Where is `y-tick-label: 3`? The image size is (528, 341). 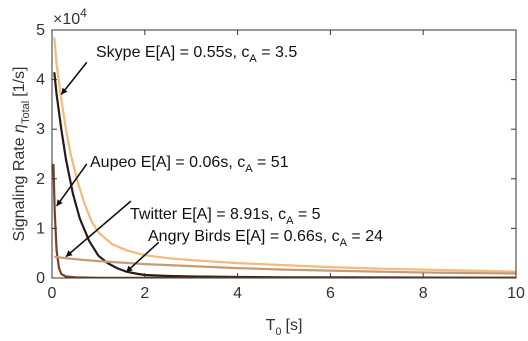 y-tick-label: 3 is located at coordinates (40, 129).